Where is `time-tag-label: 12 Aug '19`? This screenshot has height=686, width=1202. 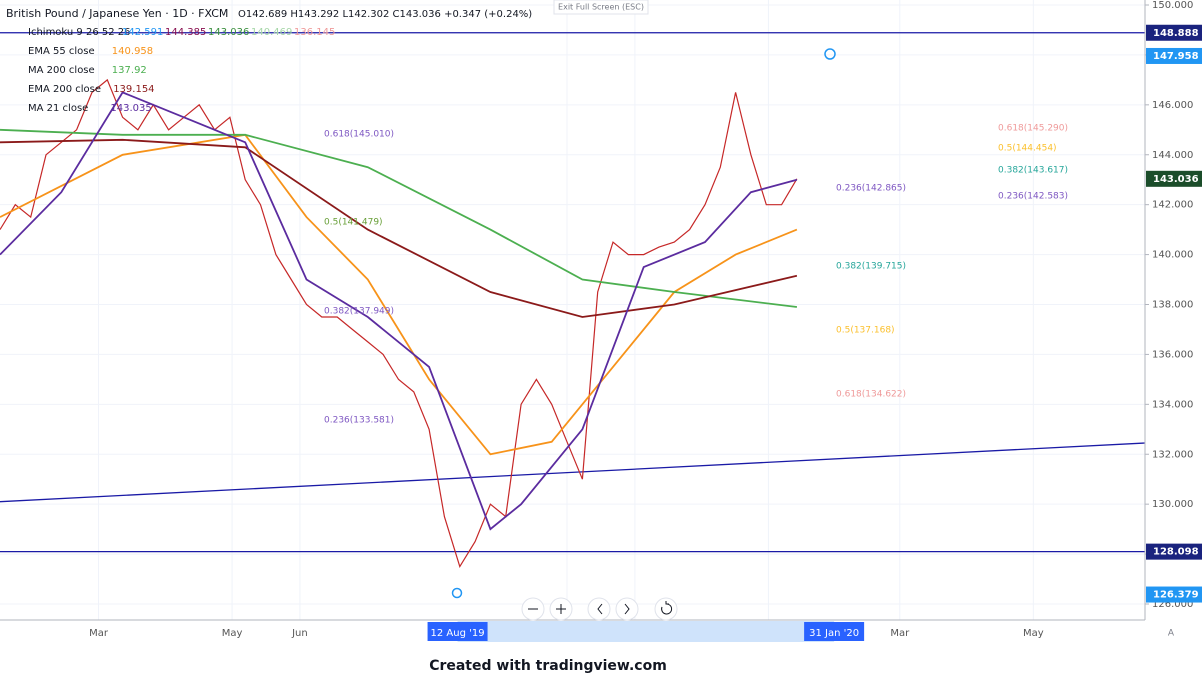
time-tag-label: 12 Aug '19 is located at coordinates (458, 633).